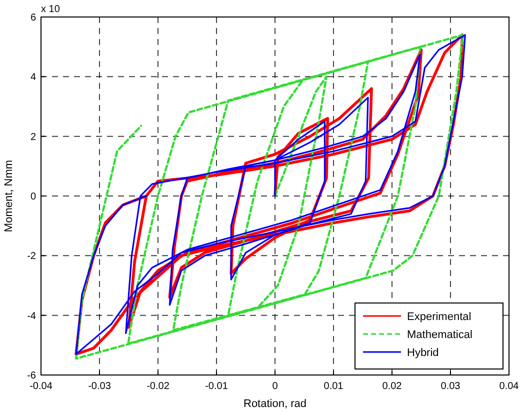 Image resolution: width=521 pixels, height=417 pixels. What do you see at coordinates (33, 78) in the screenshot?
I see `y-tick-label: 4` at bounding box center [33, 78].